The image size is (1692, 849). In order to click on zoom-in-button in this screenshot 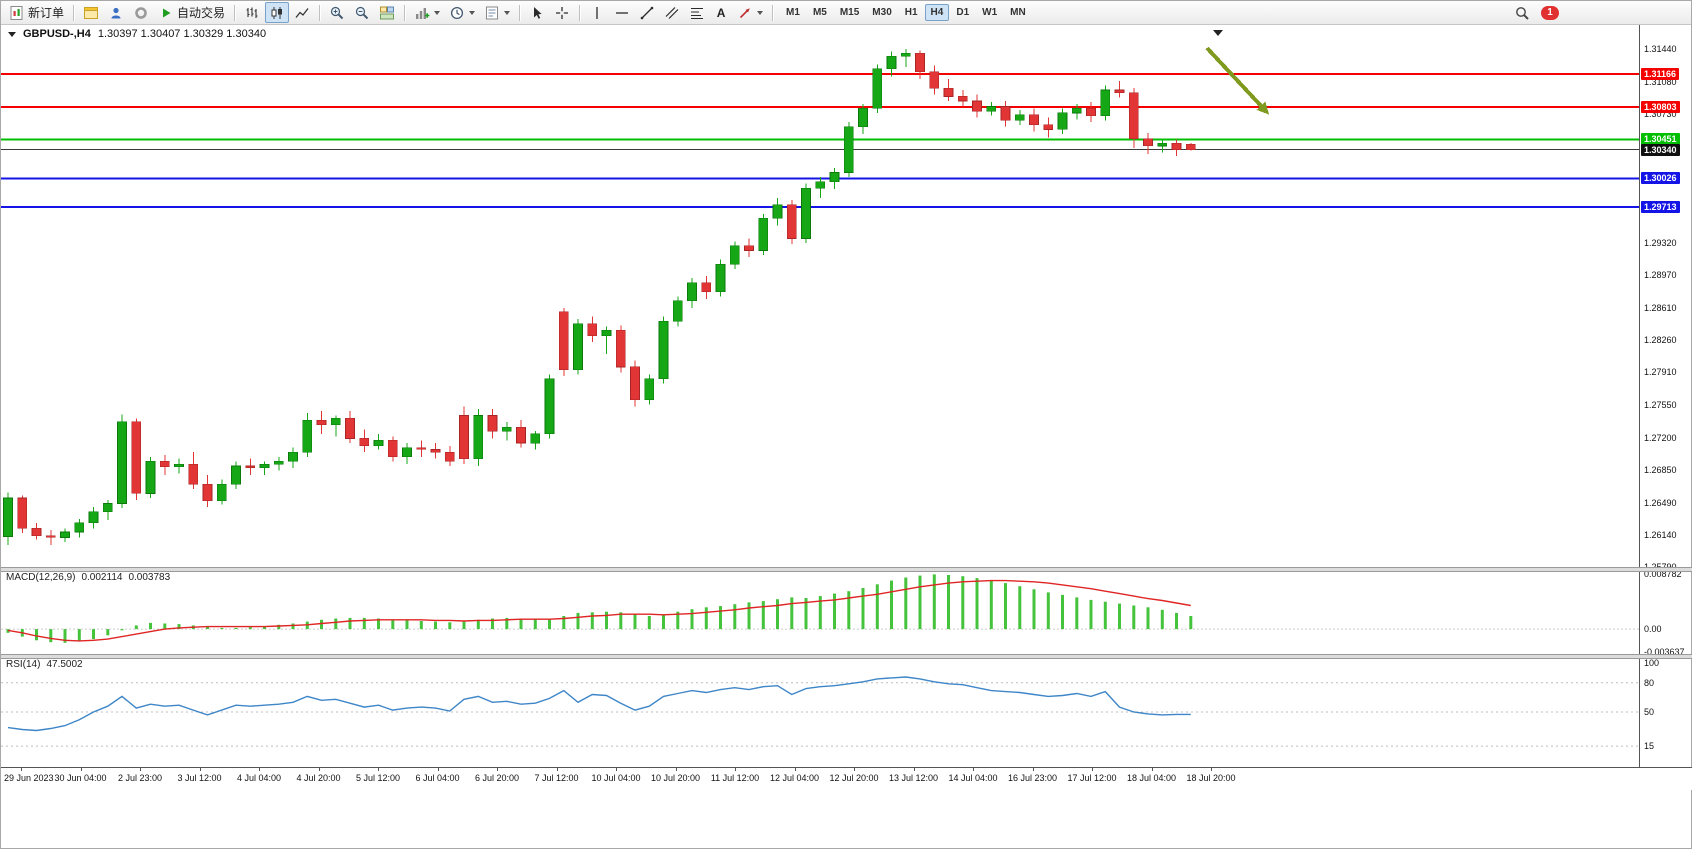, I will do `click(337, 12)`.